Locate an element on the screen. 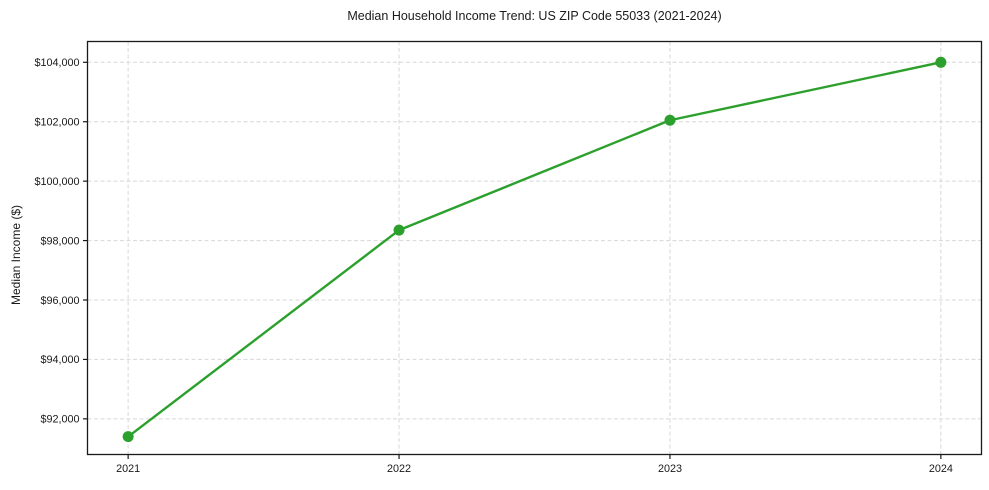 This screenshot has height=490, width=989. x-tick-label: 2024 is located at coordinates (941, 469).